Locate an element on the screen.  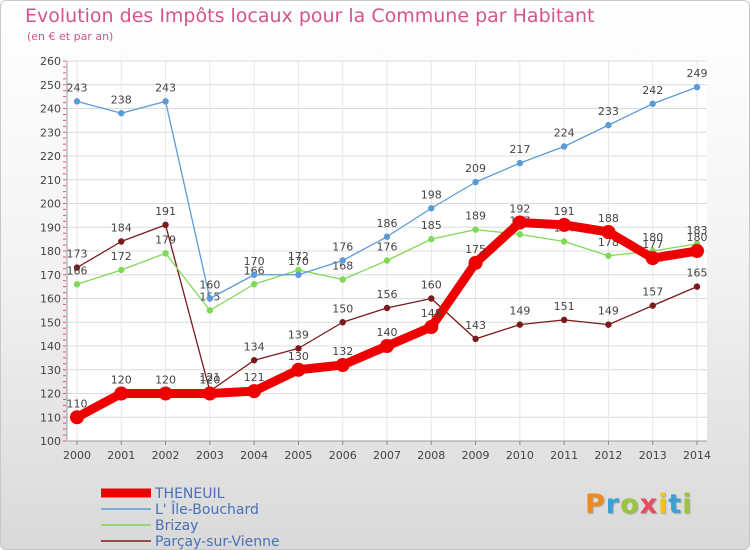
y-tick-label: 190 is located at coordinates (50, 227).